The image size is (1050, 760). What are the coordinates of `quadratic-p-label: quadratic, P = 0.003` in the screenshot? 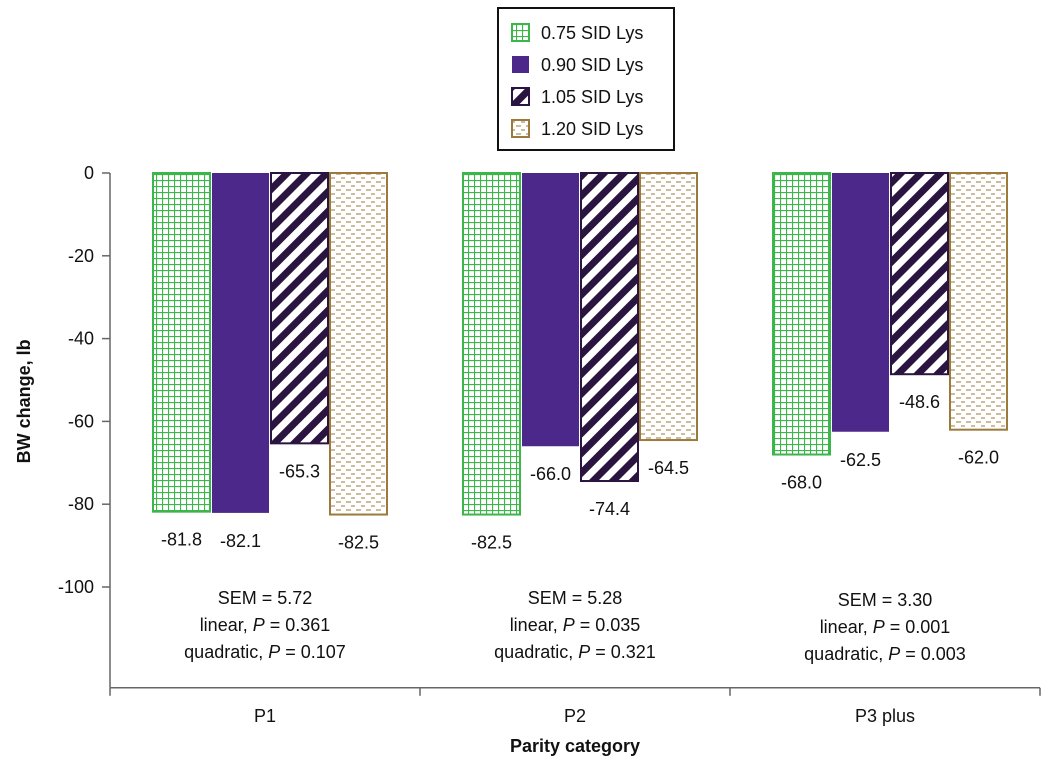 It's located at (885, 654).